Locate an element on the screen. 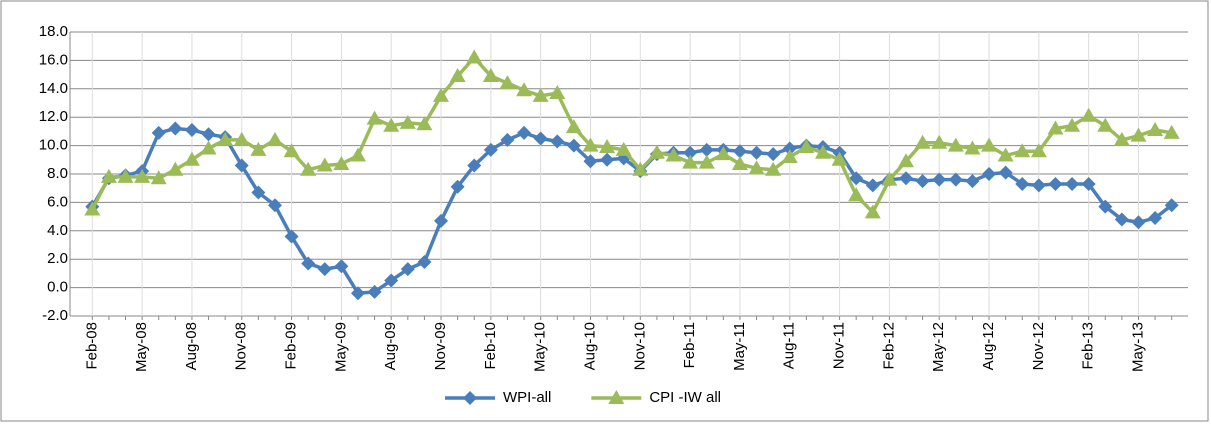 The width and height of the screenshot is (1211, 428). y-tick-label: 0.0 is located at coordinates (57, 287).